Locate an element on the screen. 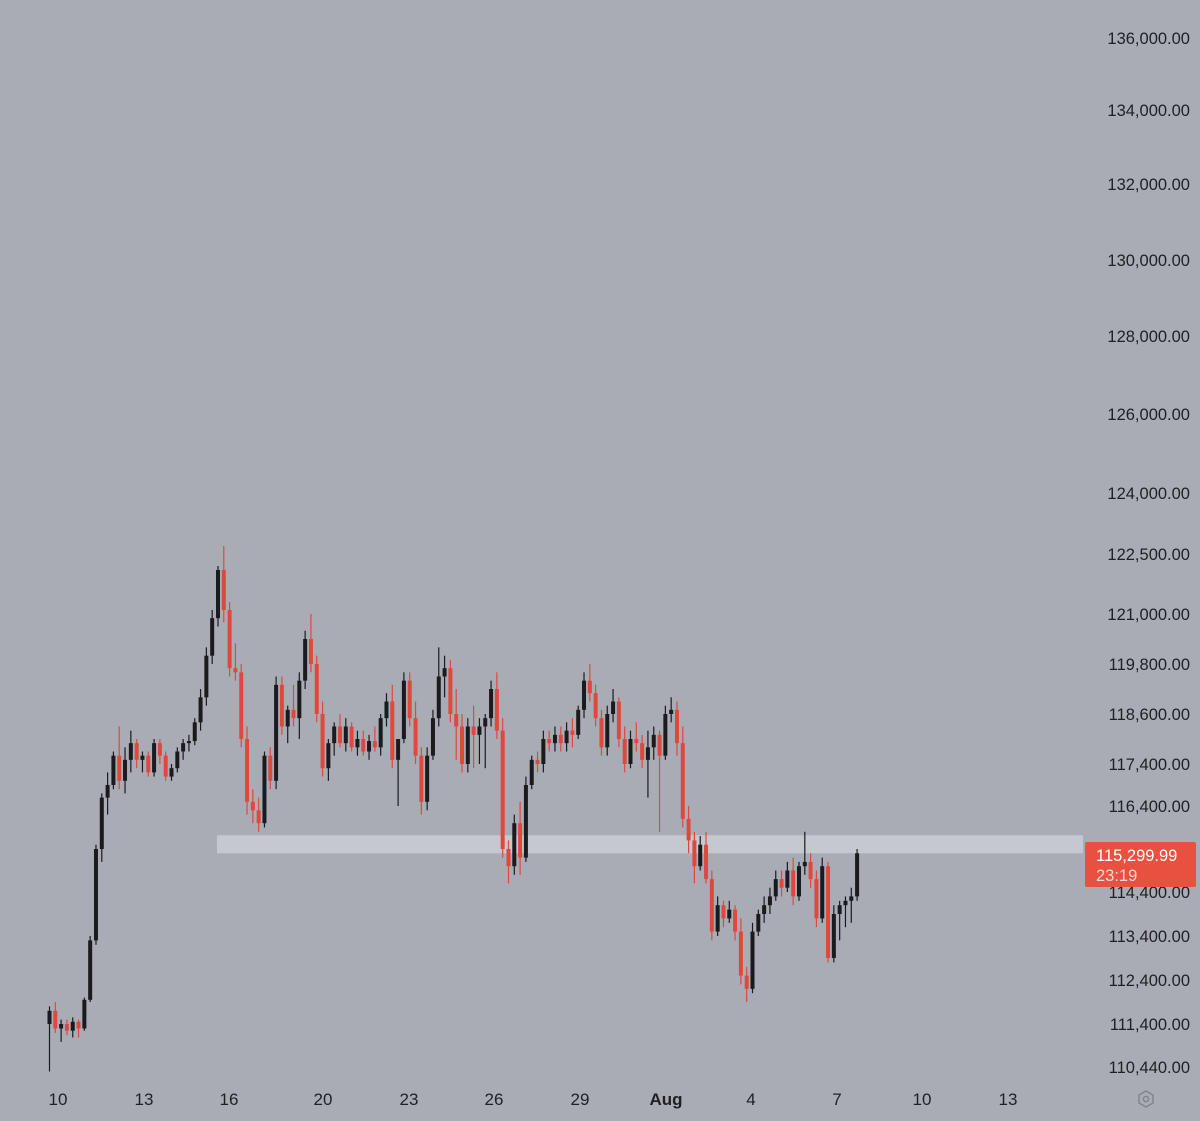 This screenshot has width=1200, height=1121. x-tick-label: 13 is located at coordinates (144, 1099).